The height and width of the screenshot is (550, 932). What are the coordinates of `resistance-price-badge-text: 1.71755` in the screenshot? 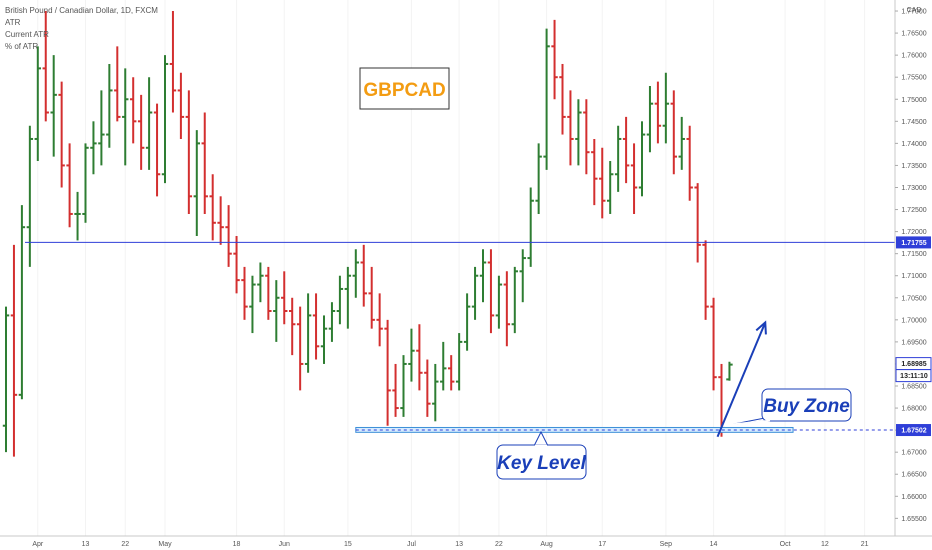 It's located at (913, 243).